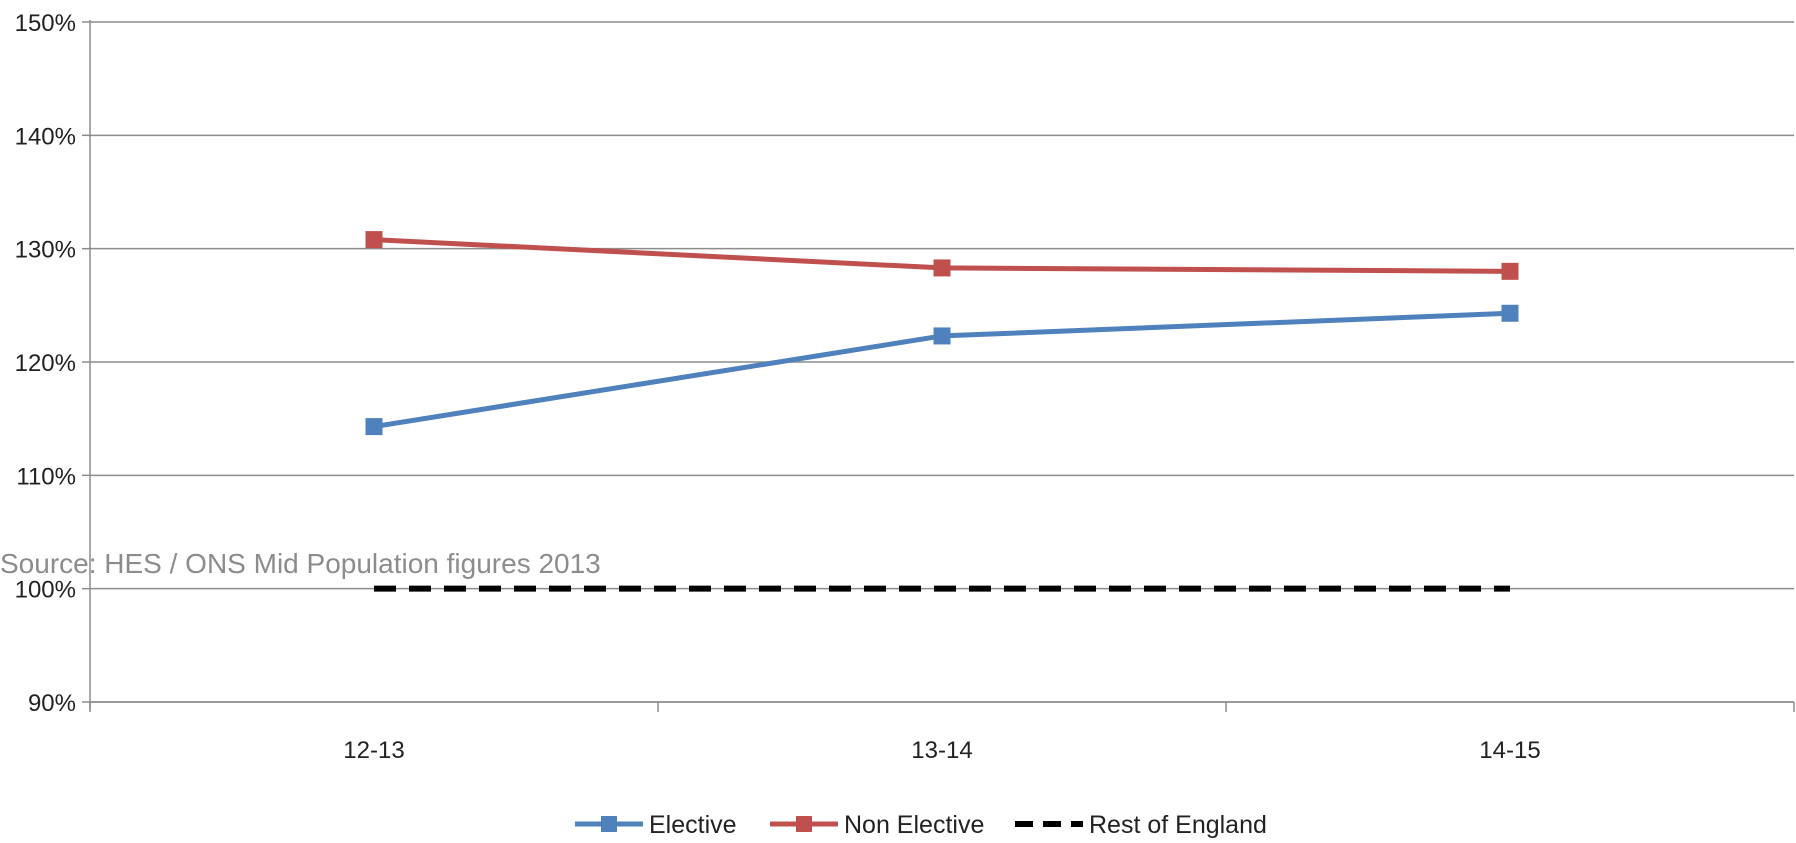 This screenshot has width=1796, height=843. Describe the element at coordinates (45, 250) in the screenshot. I see `y-tick-label: 130%` at that location.